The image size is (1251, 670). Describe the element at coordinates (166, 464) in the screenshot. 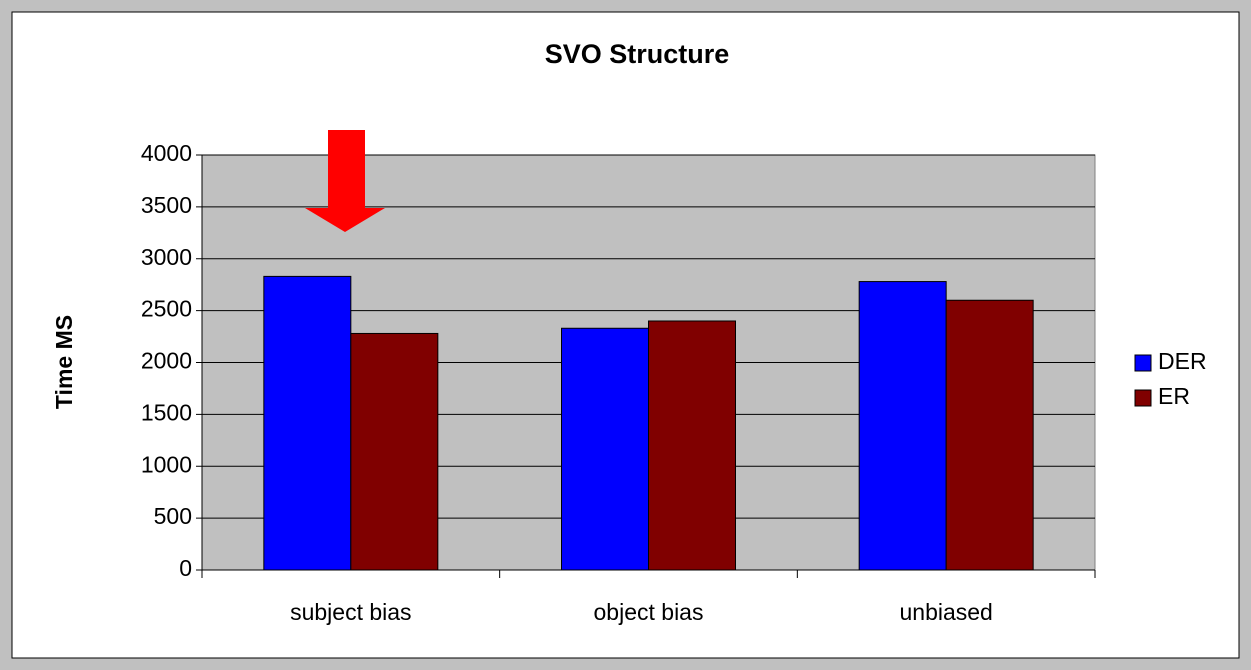

I see `y-tick-label: 1000` at that location.